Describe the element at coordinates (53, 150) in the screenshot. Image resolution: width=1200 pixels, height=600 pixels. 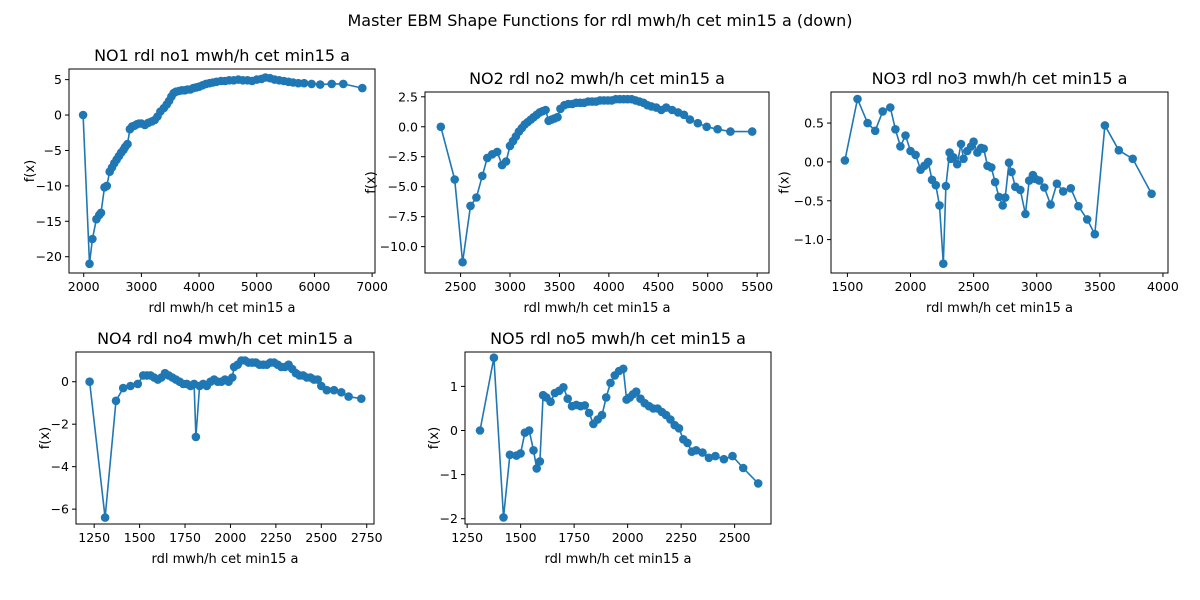
I see `y-tick-label: −5` at that location.